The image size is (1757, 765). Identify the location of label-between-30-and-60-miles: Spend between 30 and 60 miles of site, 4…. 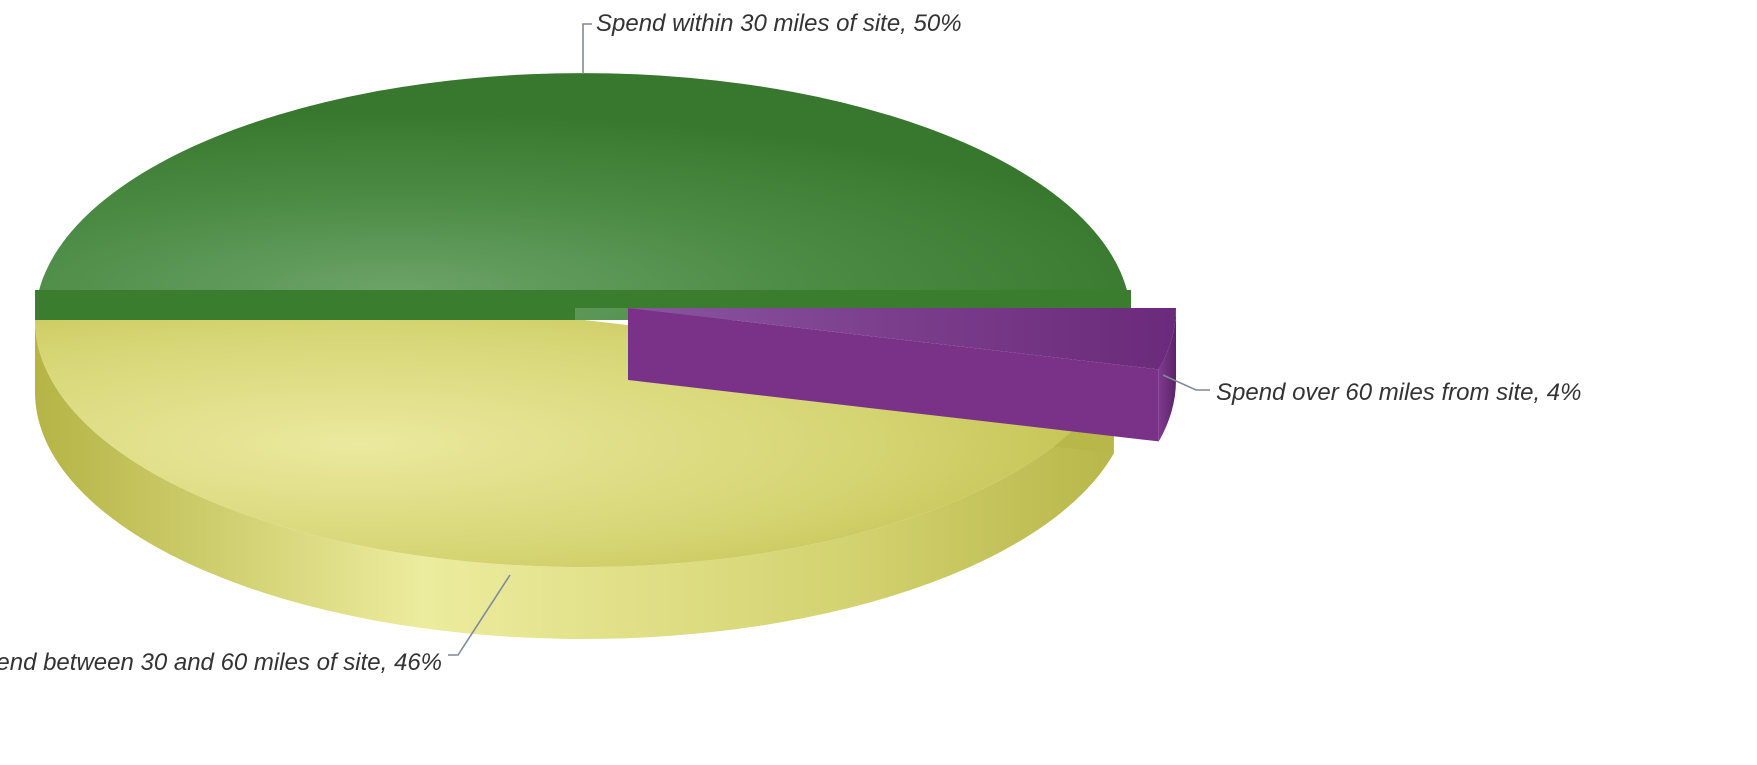
(221, 662).